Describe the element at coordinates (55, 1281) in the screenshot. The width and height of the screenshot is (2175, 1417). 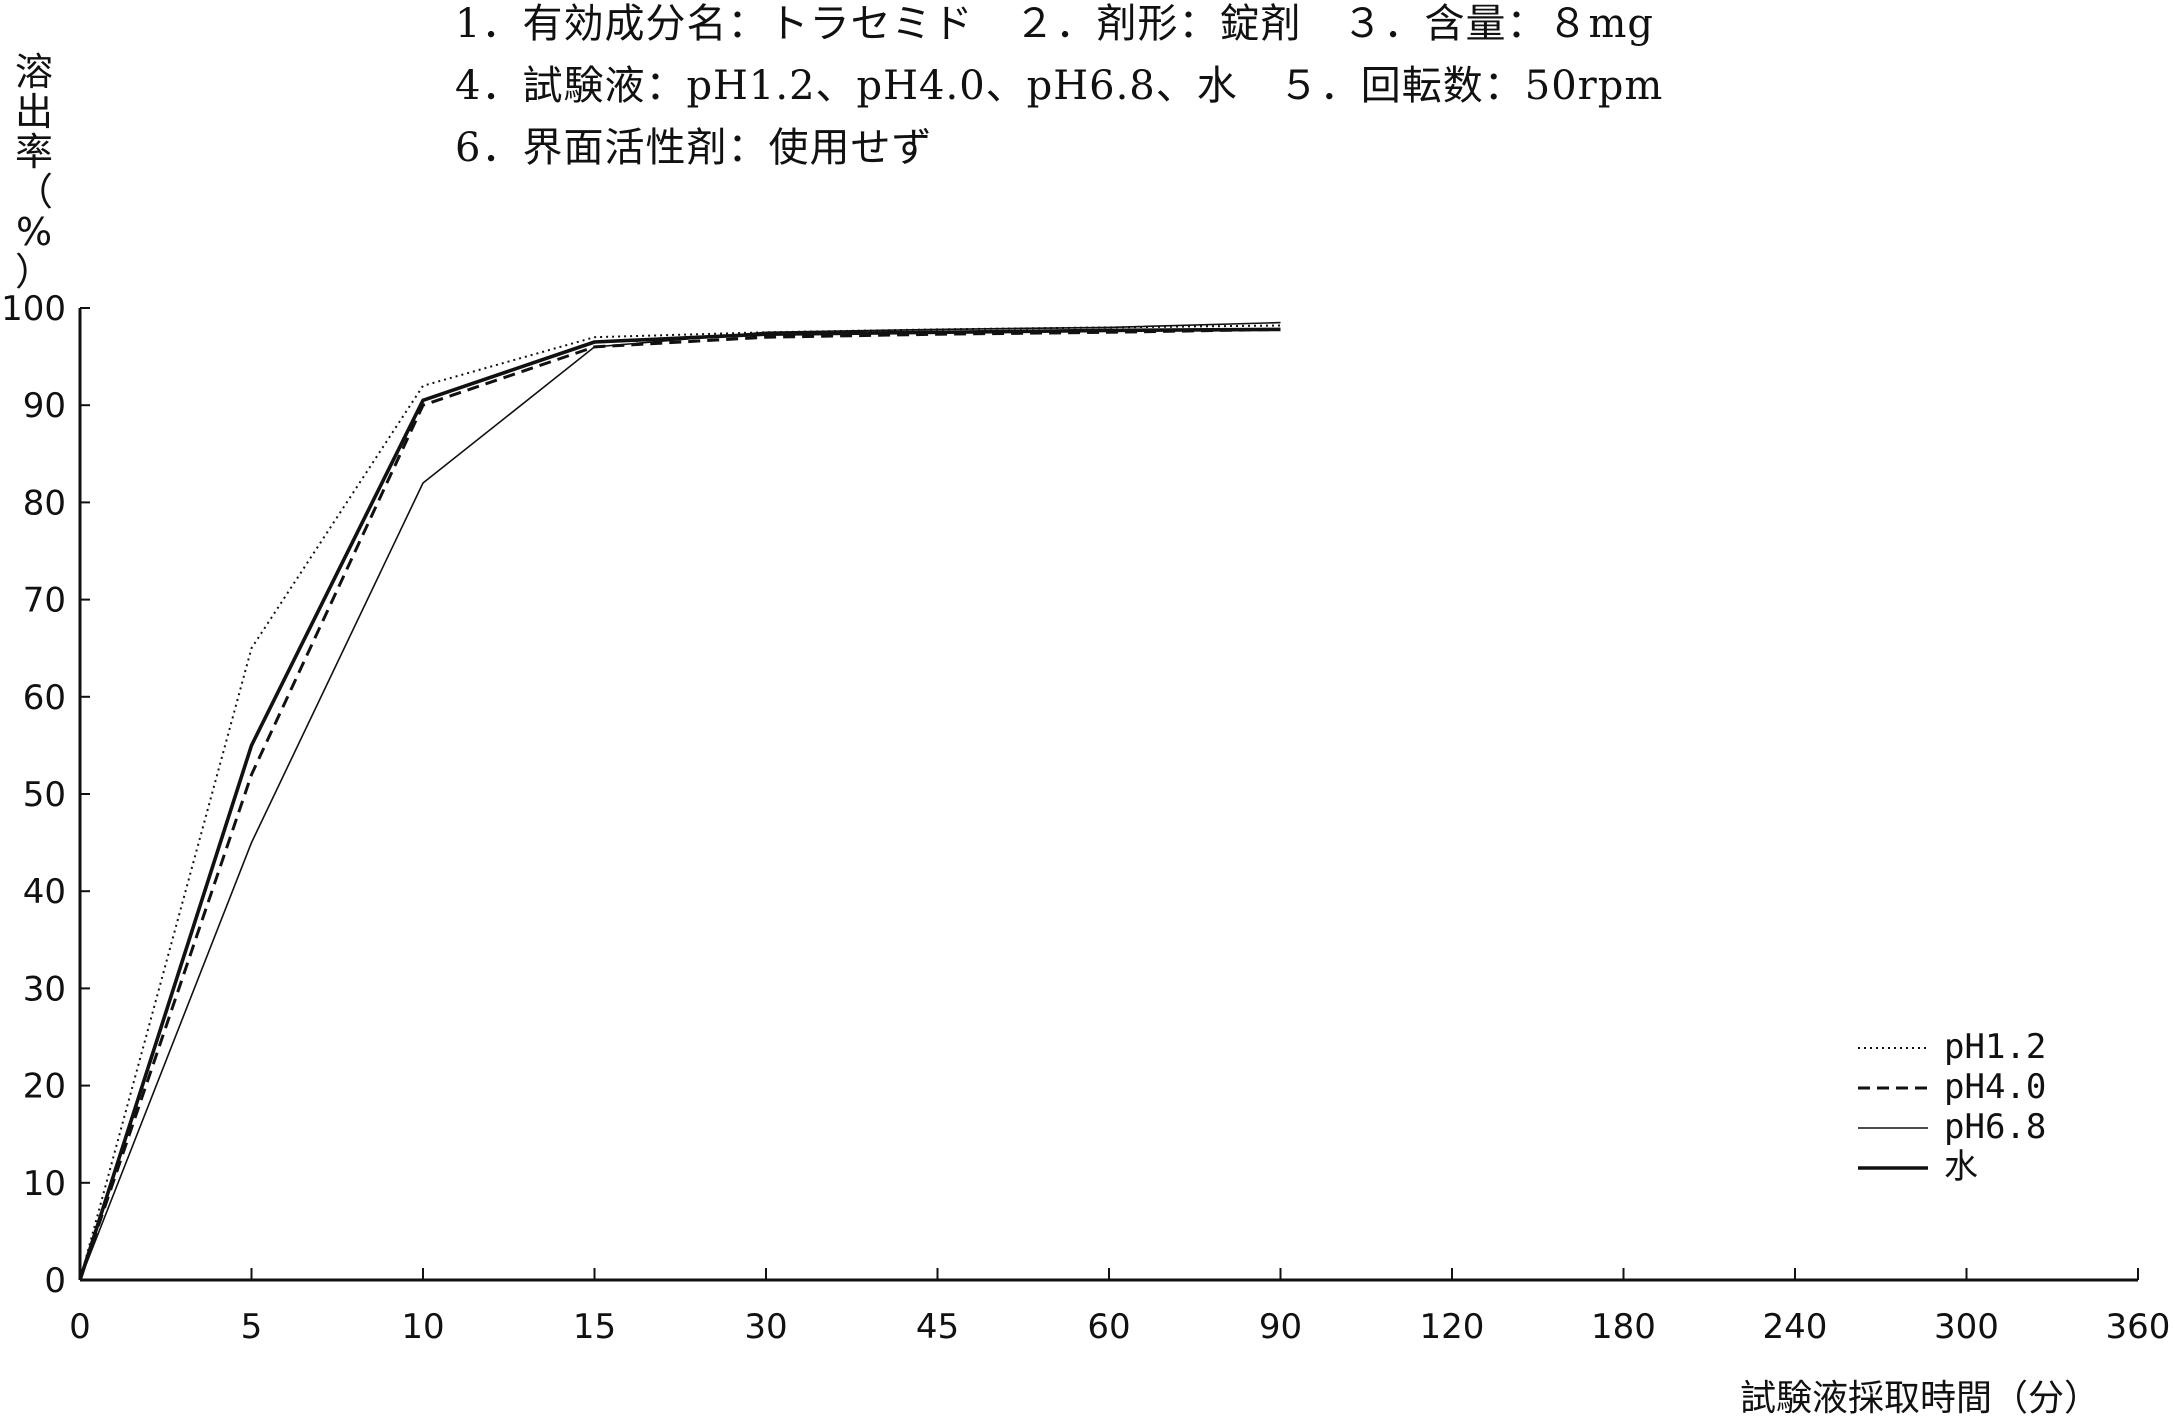
I see `y-tick-label: 0` at that location.